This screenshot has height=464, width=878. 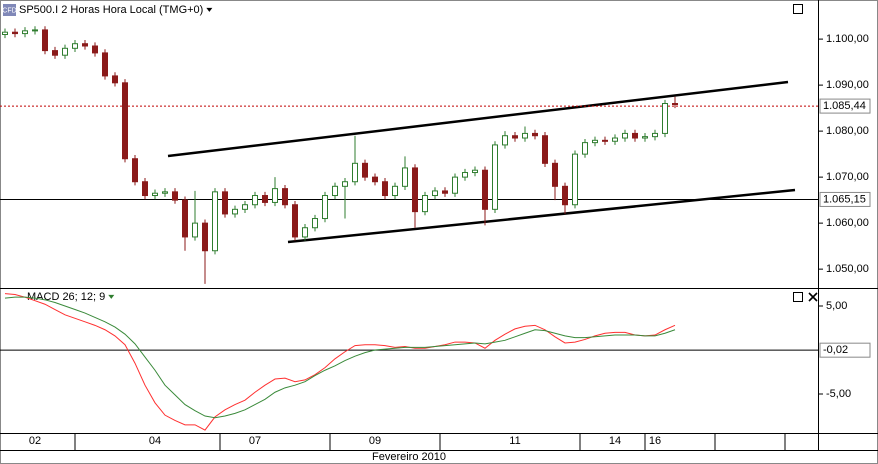 What do you see at coordinates (615, 441) in the screenshot?
I see `x-tick-label: 14` at bounding box center [615, 441].